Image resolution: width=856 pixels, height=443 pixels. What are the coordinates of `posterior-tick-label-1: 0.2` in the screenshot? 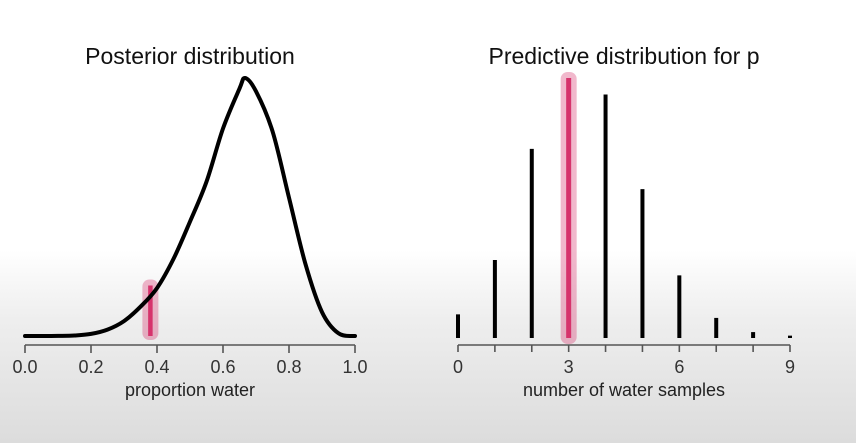 It's located at (90, 367).